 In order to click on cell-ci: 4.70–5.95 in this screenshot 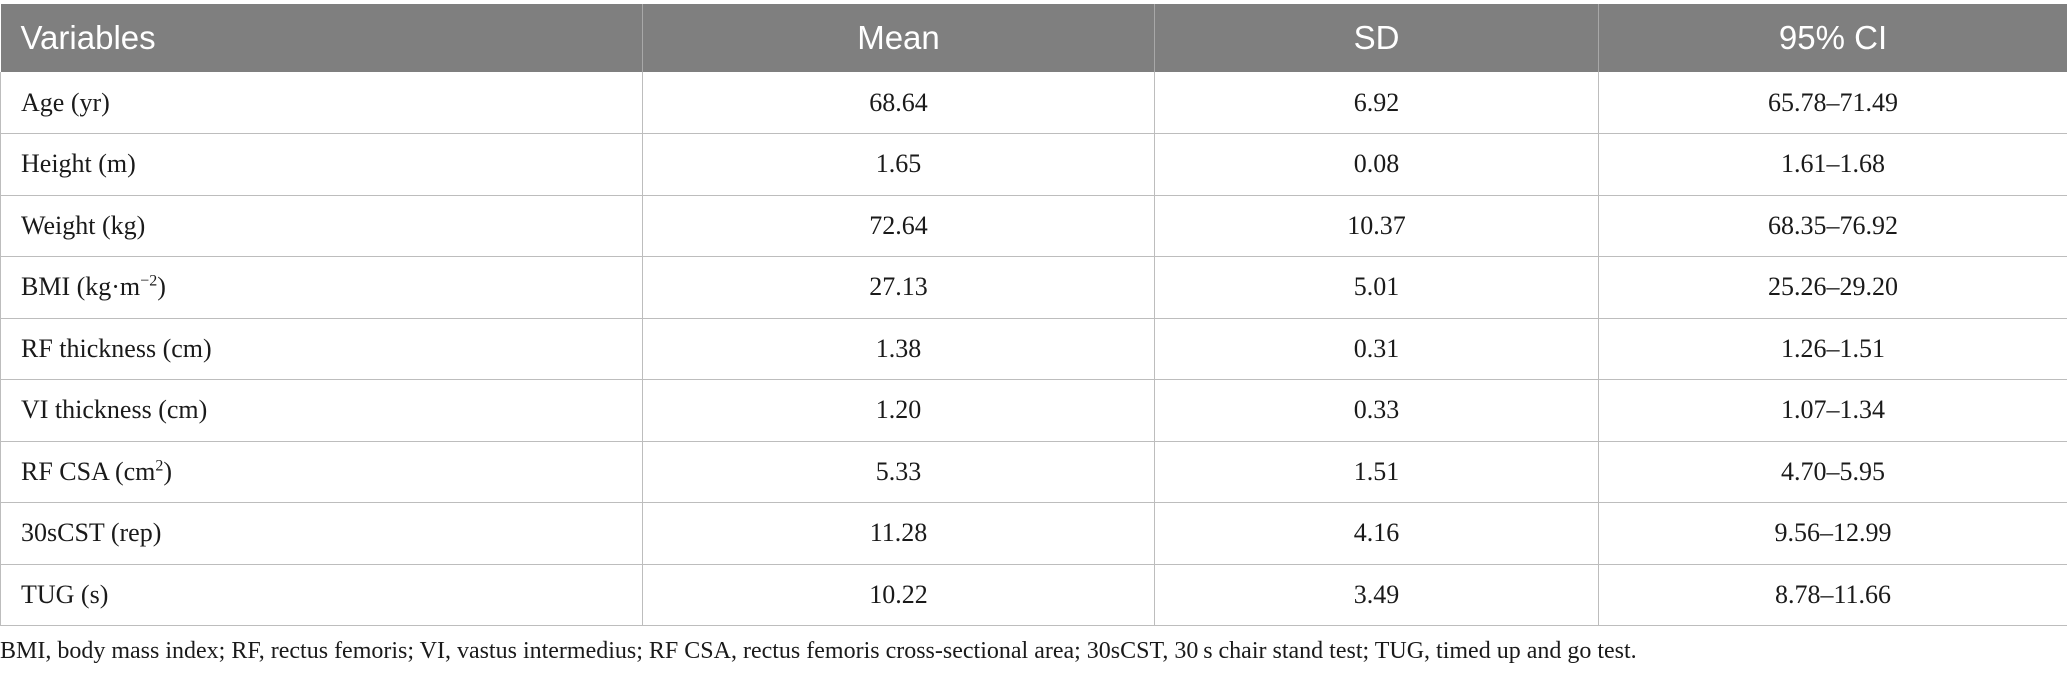, I will do `click(1832, 471)`.